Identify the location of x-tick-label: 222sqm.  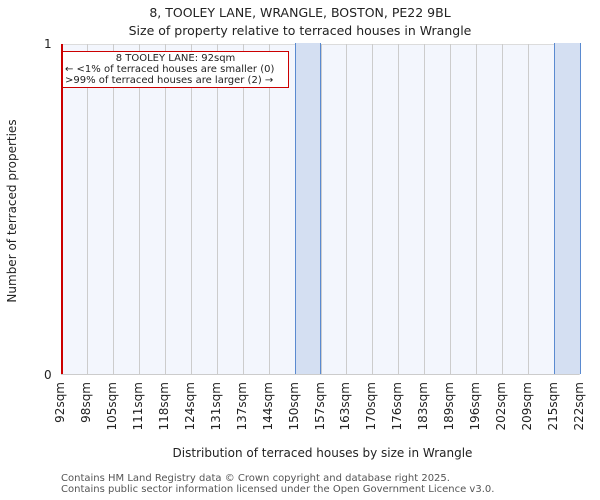
(579, 406).